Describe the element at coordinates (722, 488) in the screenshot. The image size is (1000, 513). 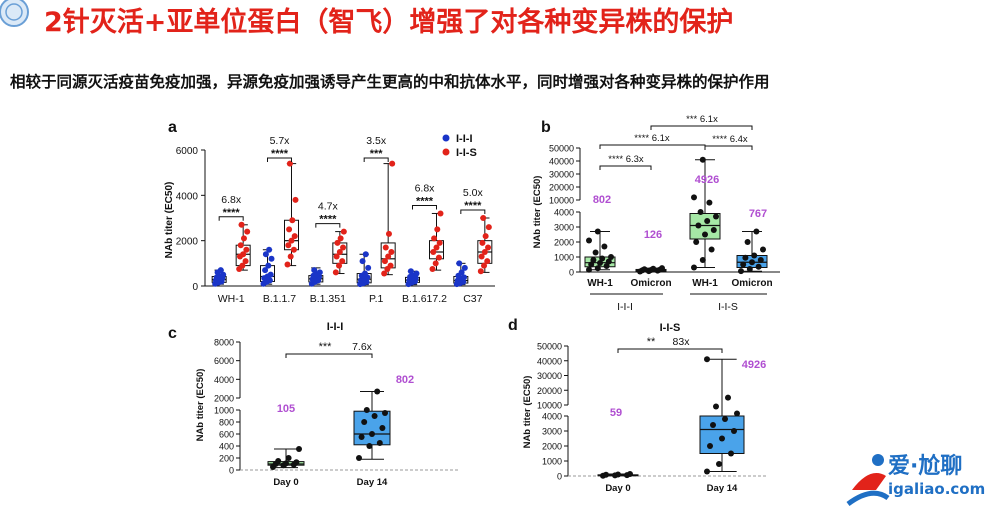
I see `panel-d-category-label: Day 14` at that location.